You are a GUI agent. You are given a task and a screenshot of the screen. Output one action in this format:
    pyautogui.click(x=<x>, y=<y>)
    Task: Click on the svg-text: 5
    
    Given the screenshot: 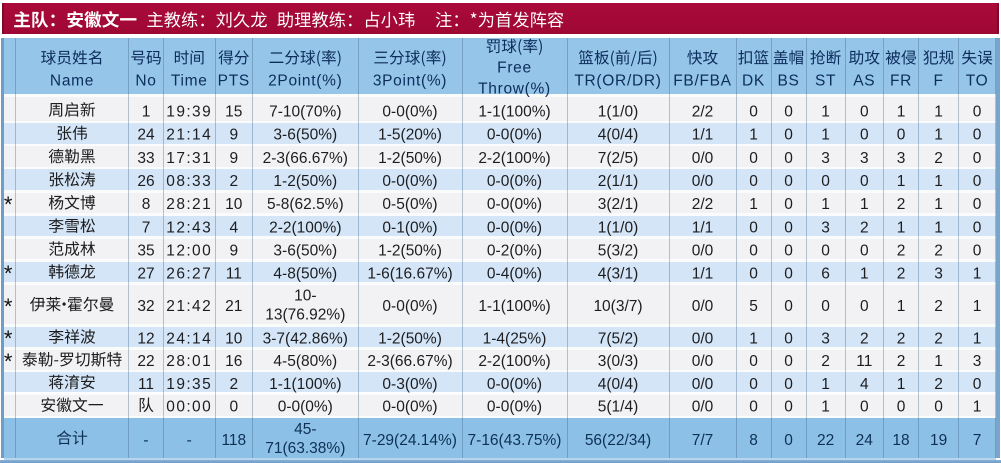 What is the action you would take?
    pyautogui.click(x=753, y=306)
    